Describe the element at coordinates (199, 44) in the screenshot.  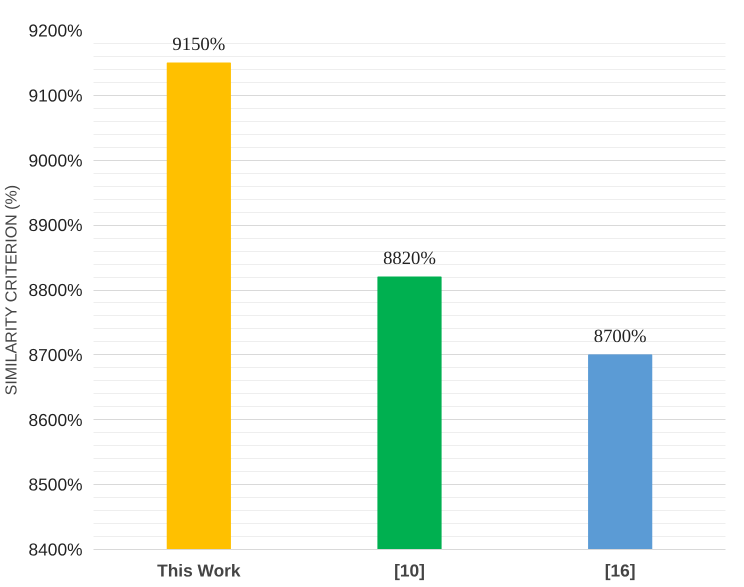
I see `data-label: 9150%` at that location.